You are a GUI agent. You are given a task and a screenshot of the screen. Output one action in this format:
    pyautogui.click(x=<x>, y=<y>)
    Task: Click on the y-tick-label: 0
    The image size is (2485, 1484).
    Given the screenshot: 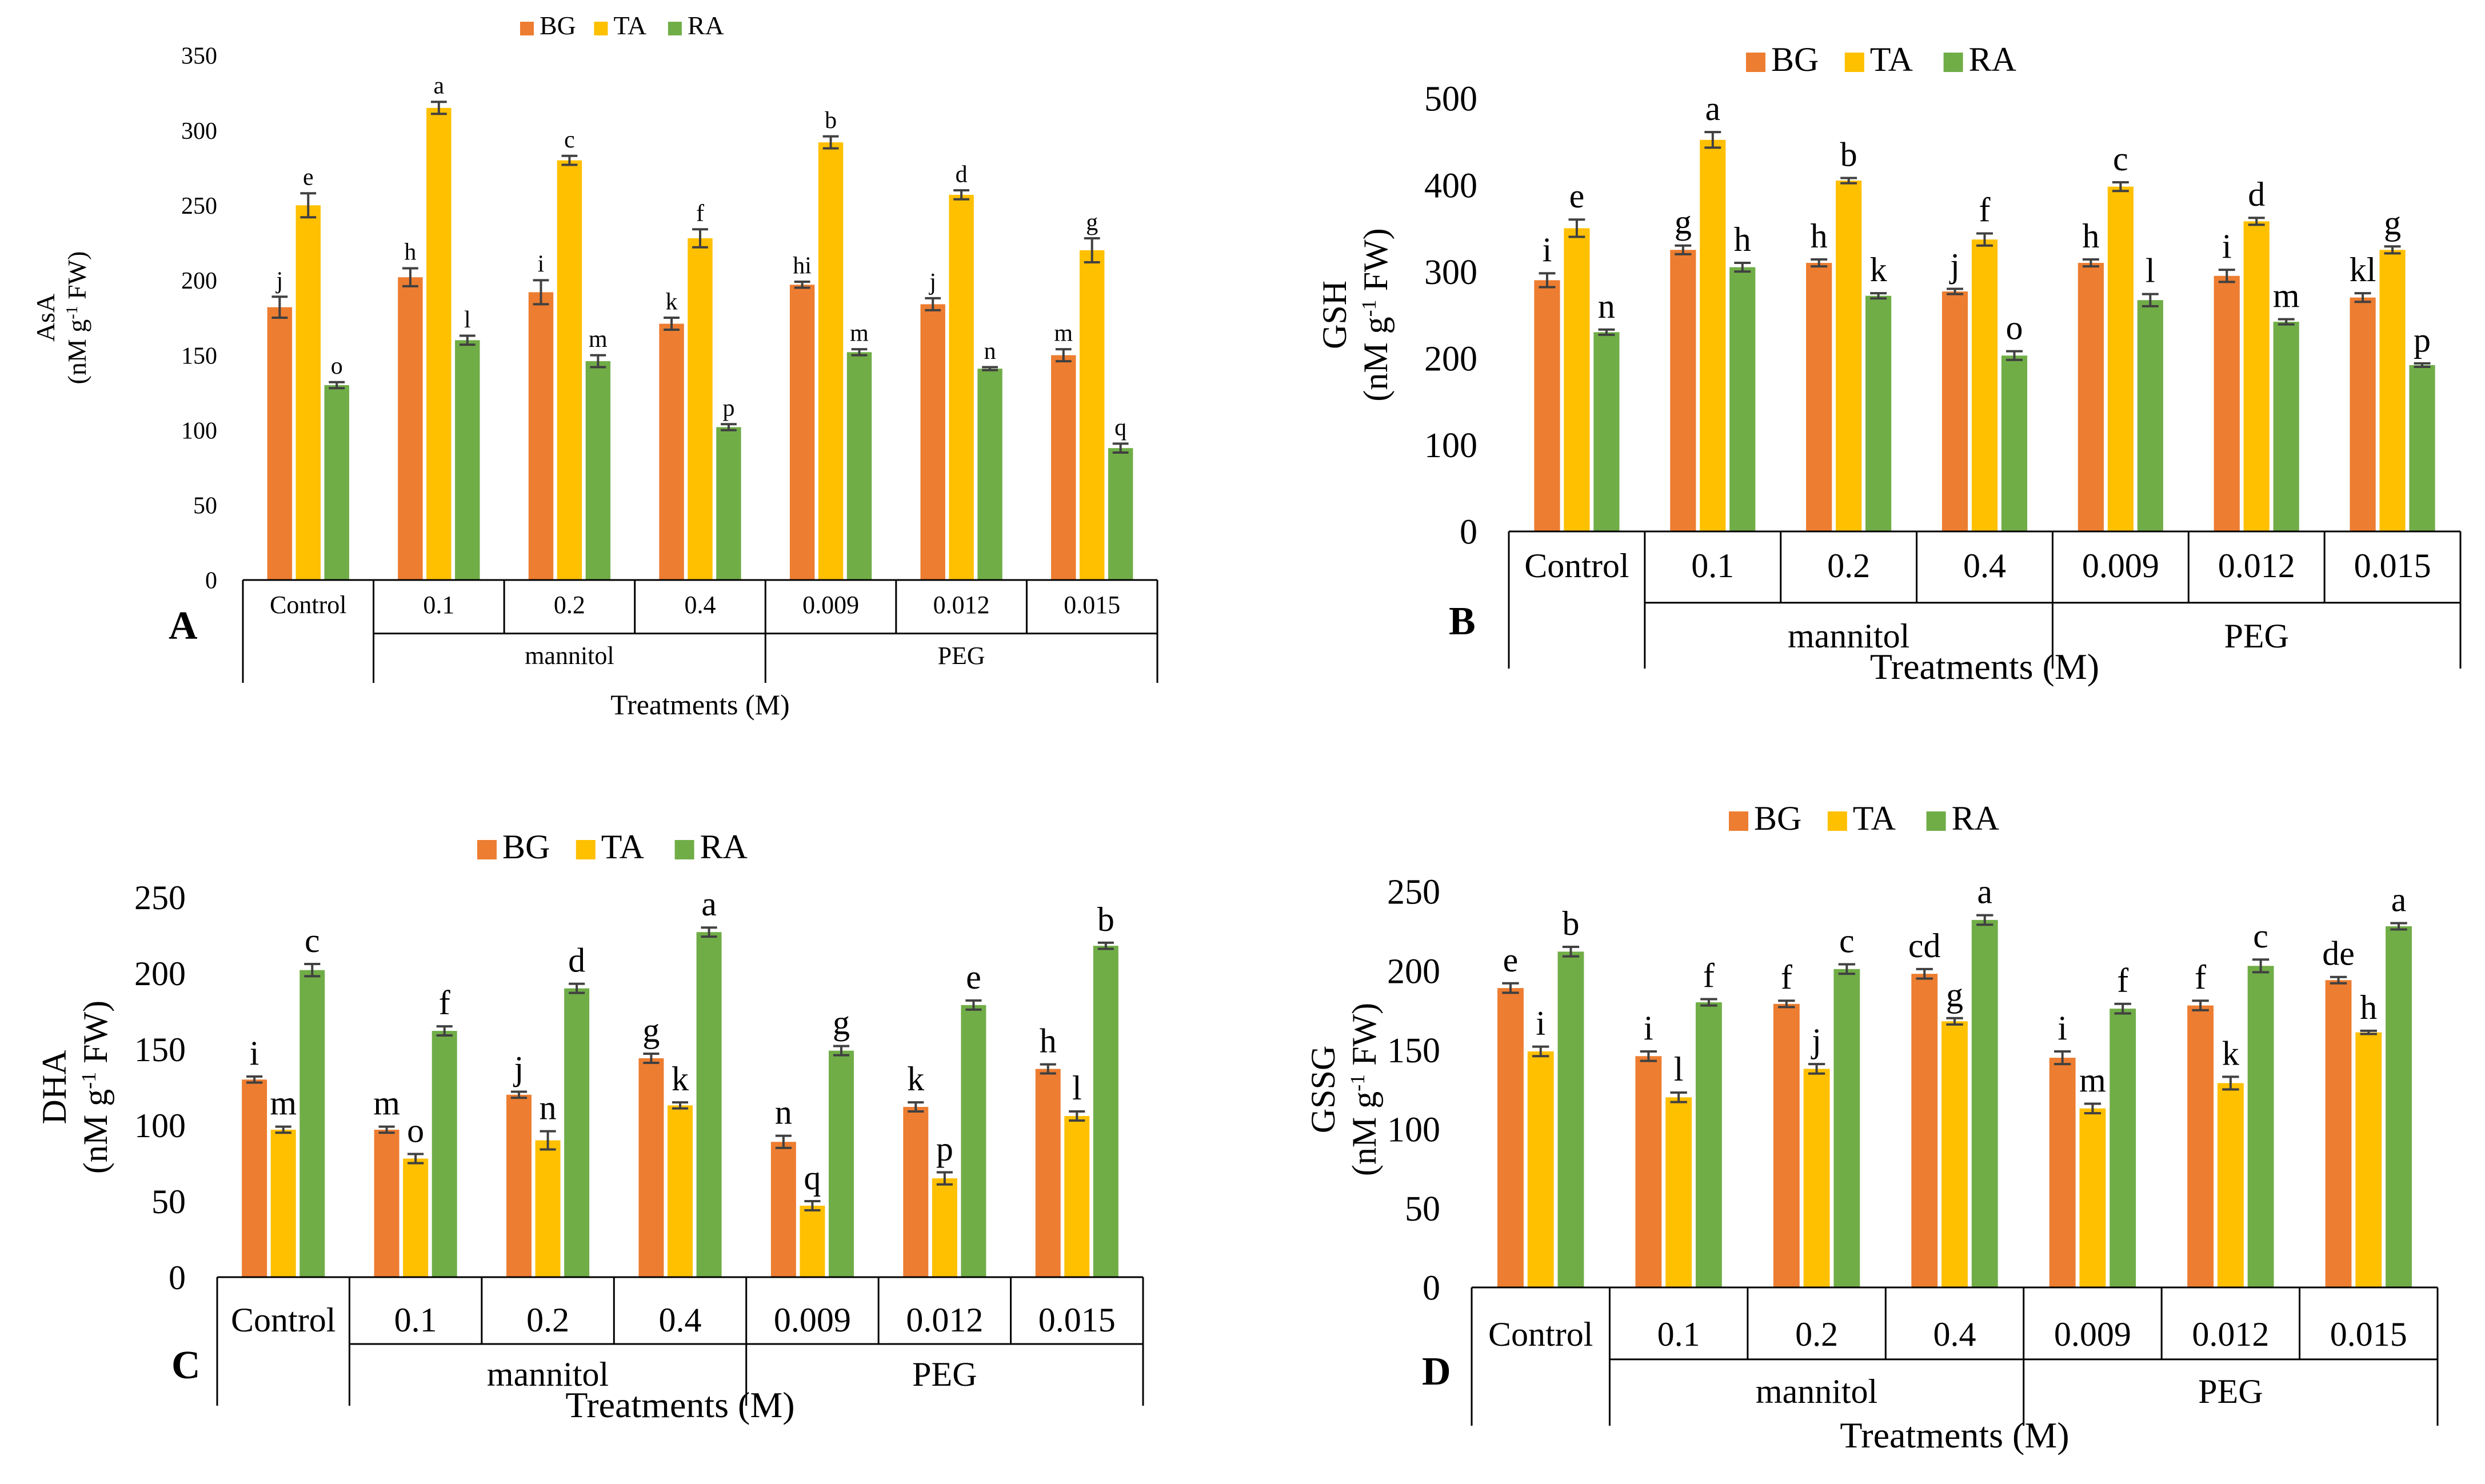 What is the action you would take?
    pyautogui.click(x=1431, y=1288)
    